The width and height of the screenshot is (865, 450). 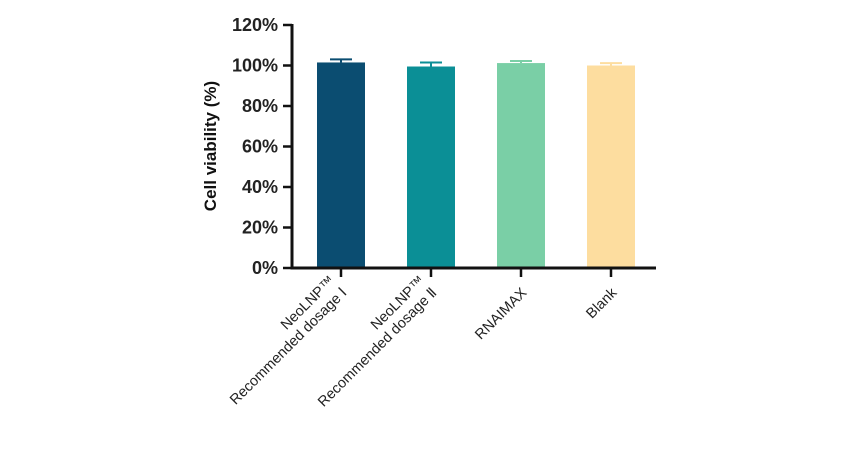 I want to click on x-tick-label-line: Blank, so click(x=601, y=303).